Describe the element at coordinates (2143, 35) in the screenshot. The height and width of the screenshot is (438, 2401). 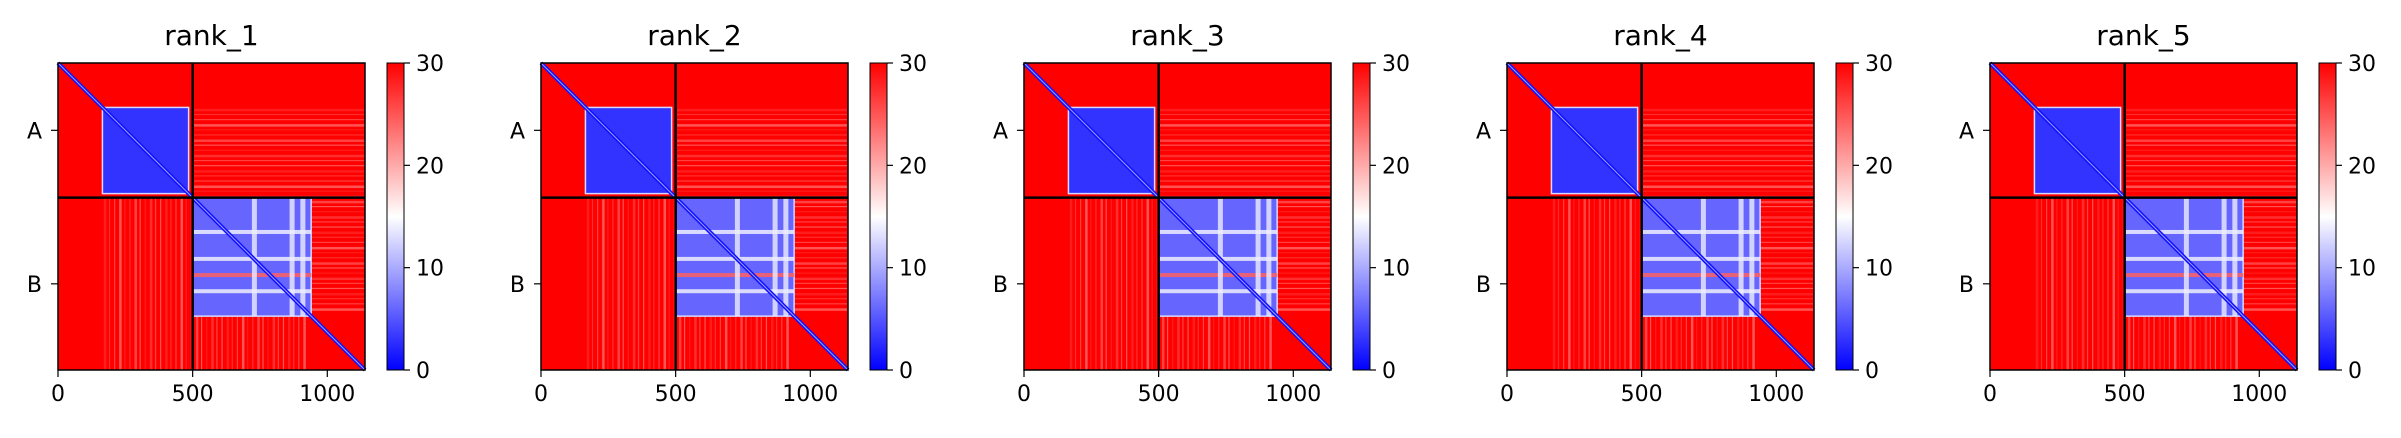
I see `panel-title: rank_5` at that location.